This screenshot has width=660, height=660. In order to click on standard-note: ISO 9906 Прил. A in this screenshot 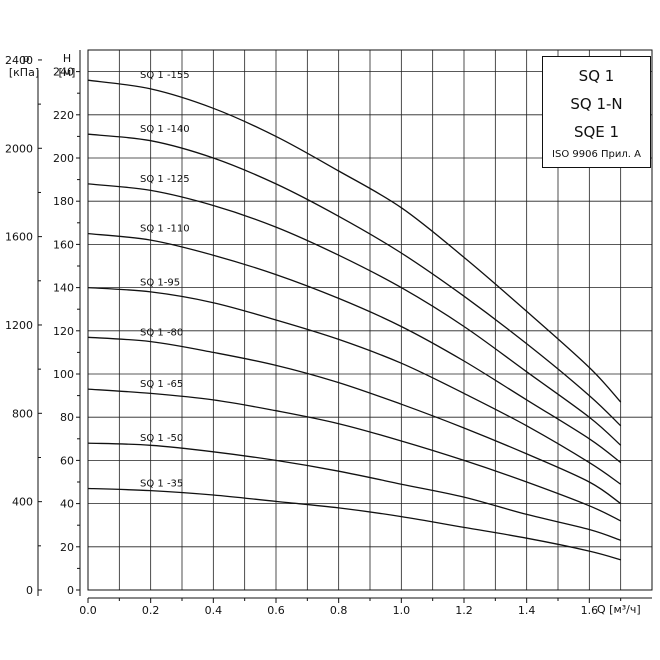, I will do `click(596, 154)`.